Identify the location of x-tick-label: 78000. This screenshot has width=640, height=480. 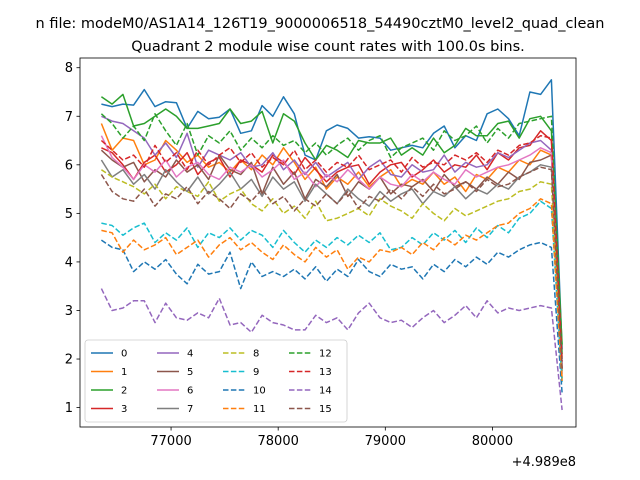
(278, 441).